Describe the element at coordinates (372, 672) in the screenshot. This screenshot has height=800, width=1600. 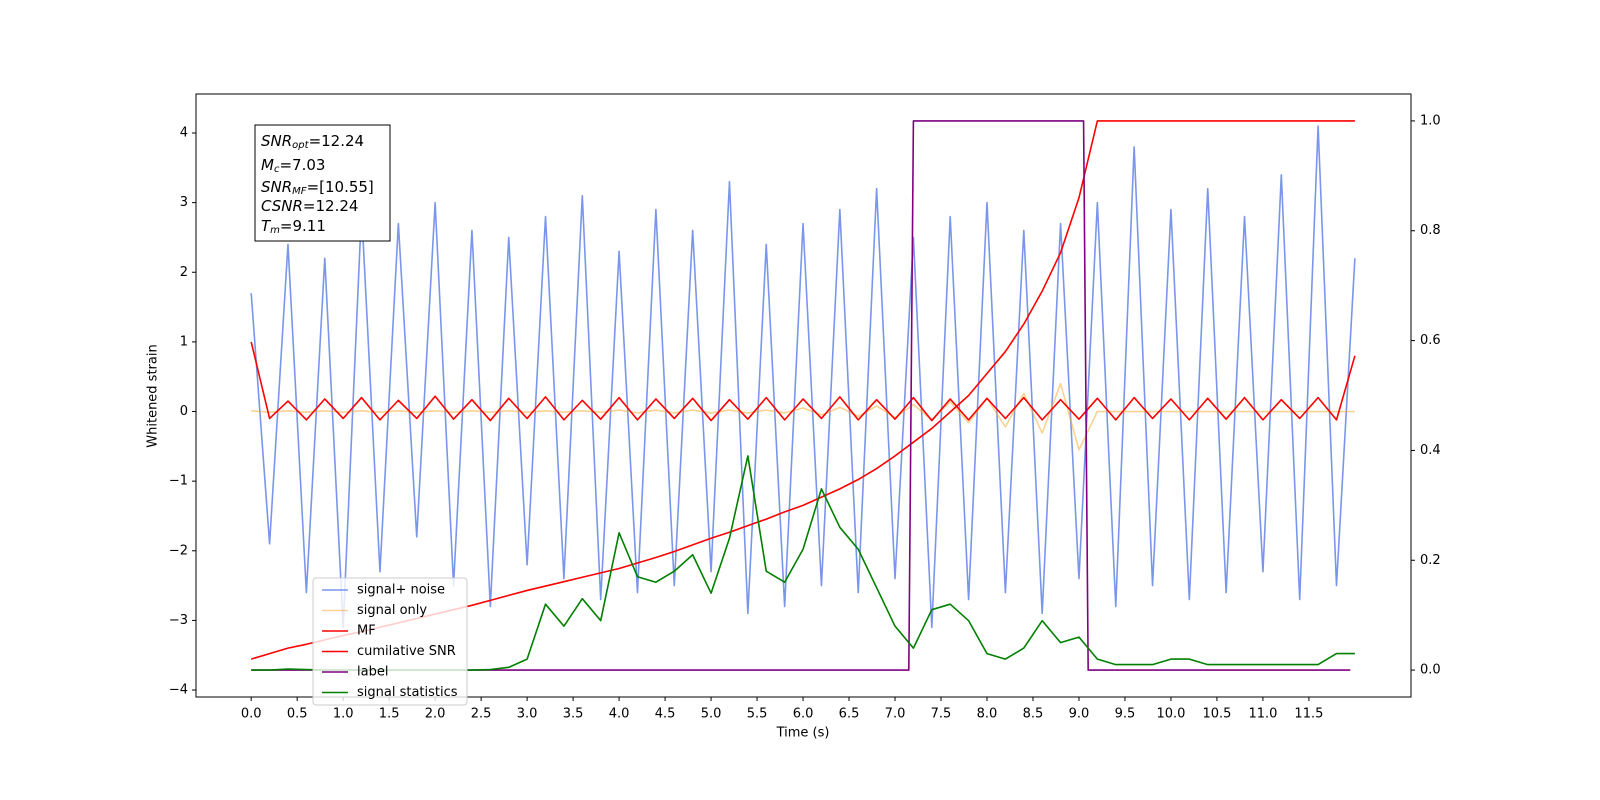
I see `legend-label: label` at that location.